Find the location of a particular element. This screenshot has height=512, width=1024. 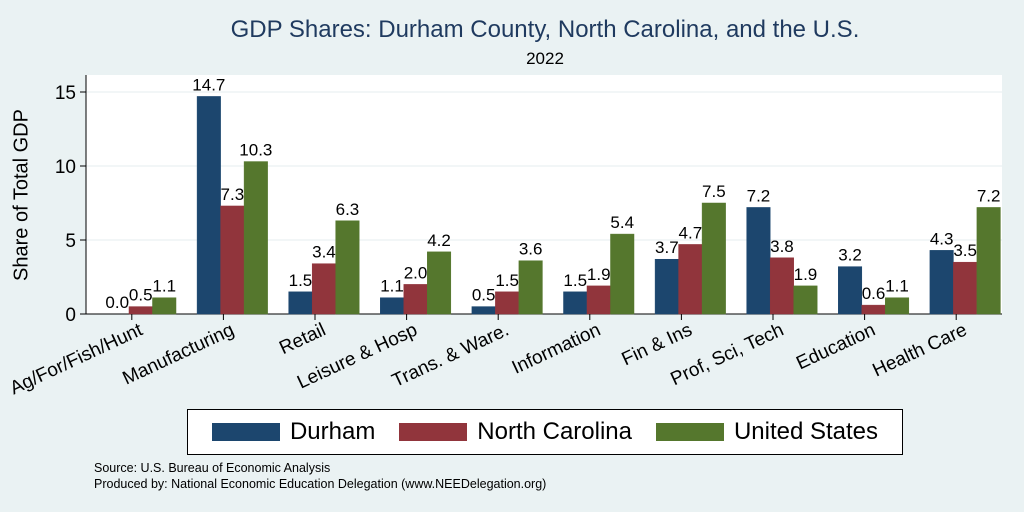

data-label: 3.2 is located at coordinates (850, 255).